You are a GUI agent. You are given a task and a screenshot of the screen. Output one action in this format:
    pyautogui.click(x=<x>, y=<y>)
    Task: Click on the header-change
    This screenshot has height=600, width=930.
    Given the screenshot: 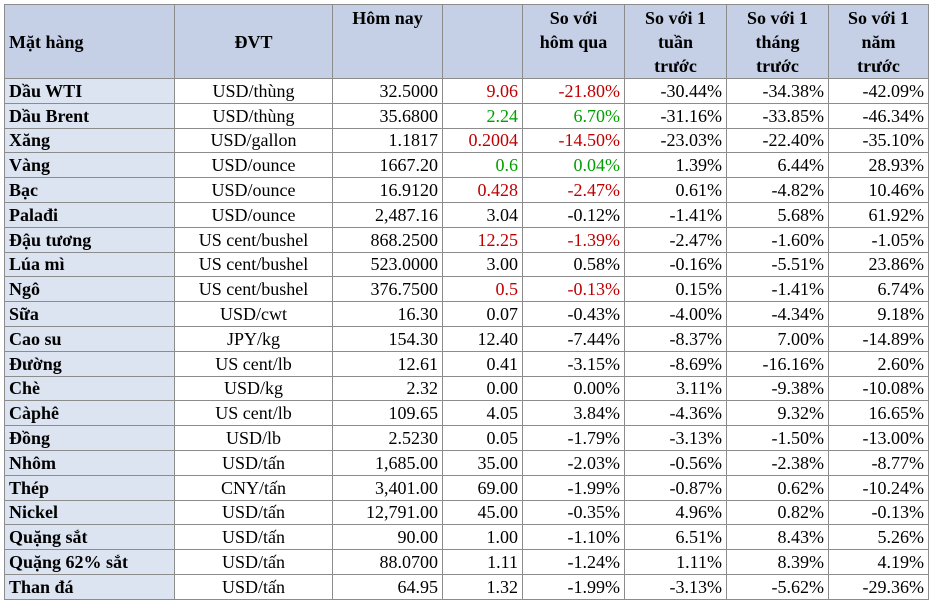 What is the action you would take?
    pyautogui.click(x=482, y=41)
    